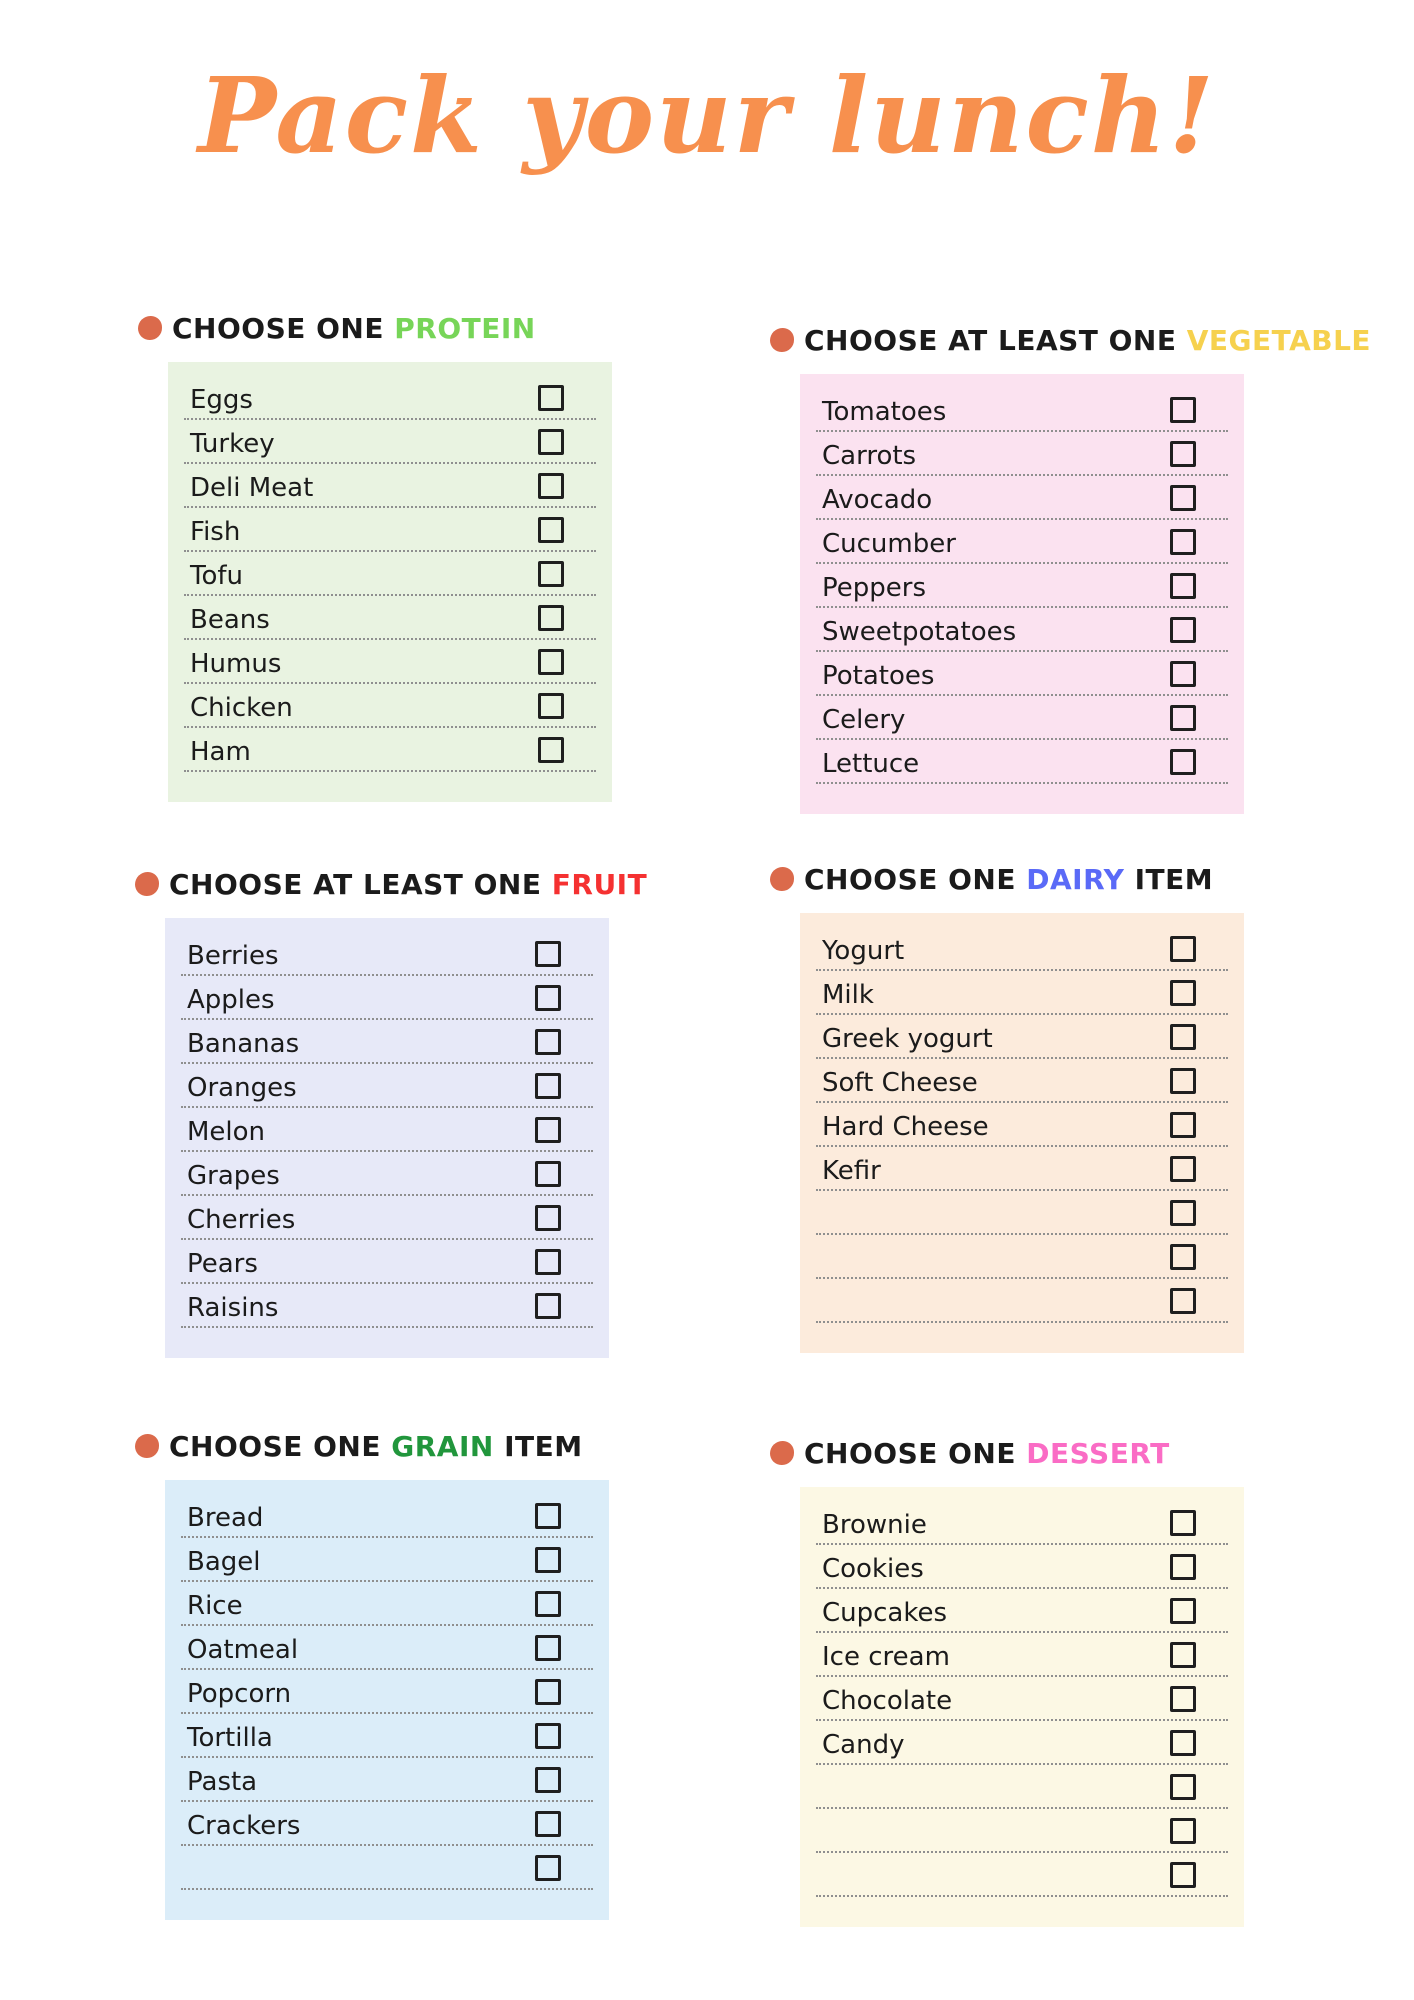 This screenshot has height=2000, width=1414. I want to click on checklist-row: Oatmeal, so click(387, 1648).